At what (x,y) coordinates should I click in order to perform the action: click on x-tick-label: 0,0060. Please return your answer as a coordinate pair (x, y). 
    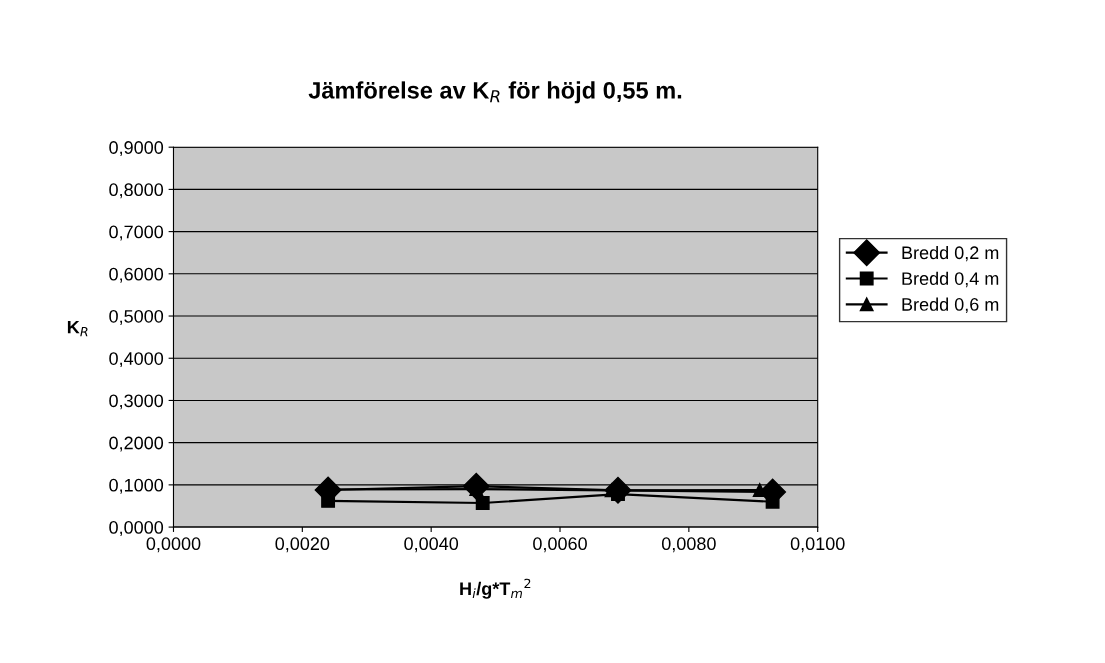
    Looking at the image, I should click on (560, 545).